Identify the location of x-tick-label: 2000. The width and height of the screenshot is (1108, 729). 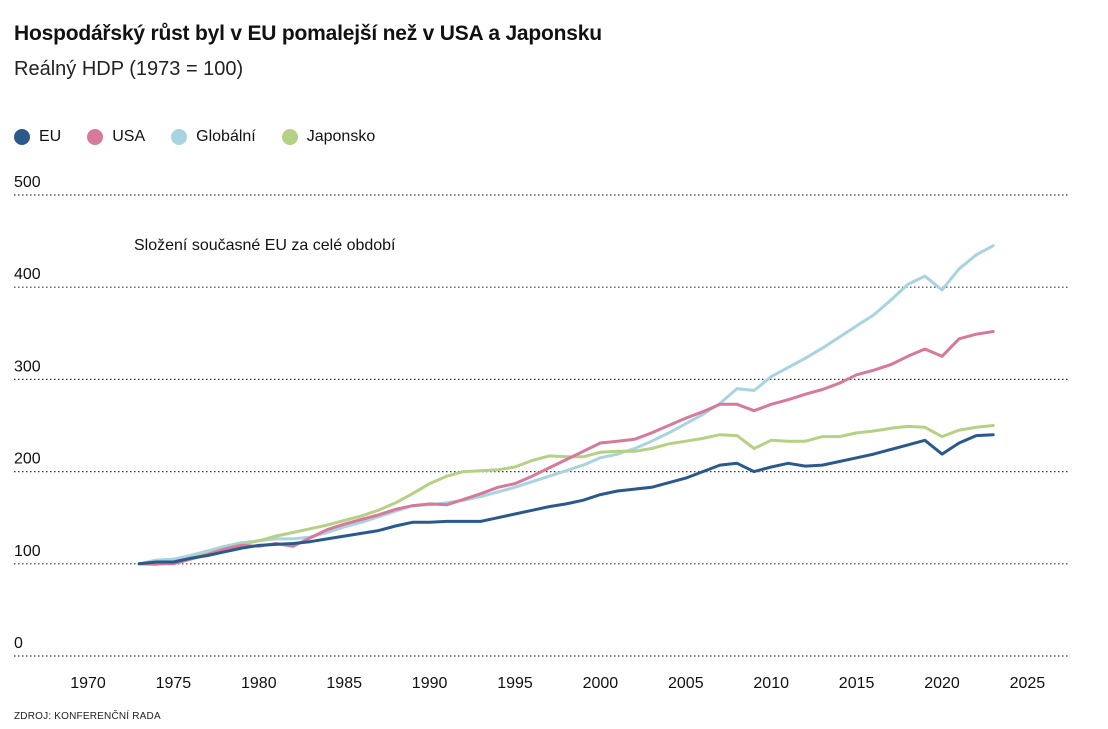
(601, 683).